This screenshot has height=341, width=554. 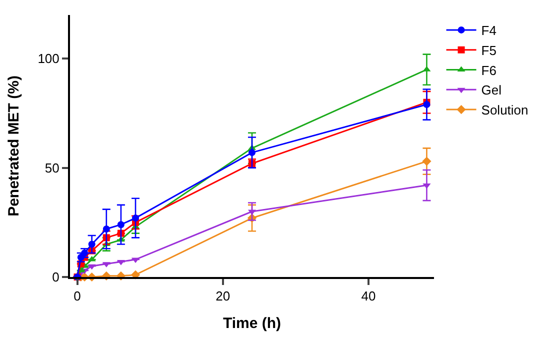 What do you see at coordinates (13, 146) in the screenshot?
I see `y-axis-title: Penetrated MET (%)` at bounding box center [13, 146].